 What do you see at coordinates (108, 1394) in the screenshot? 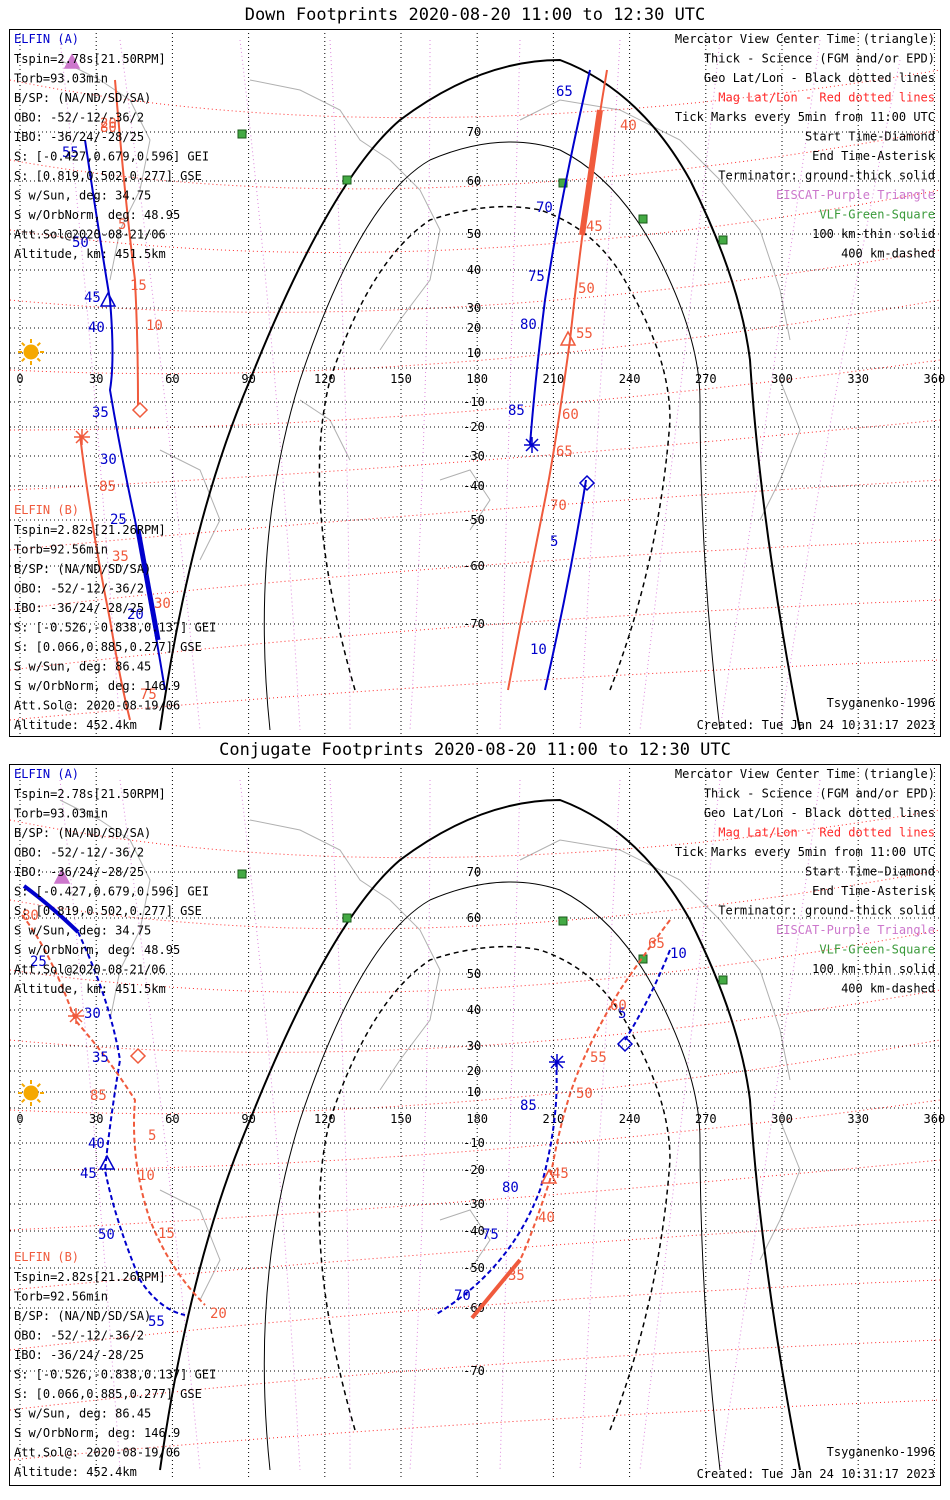
I see `elfin-b-info-line: S: [0.066,0.885,0.277] GSE` at bounding box center [108, 1394].